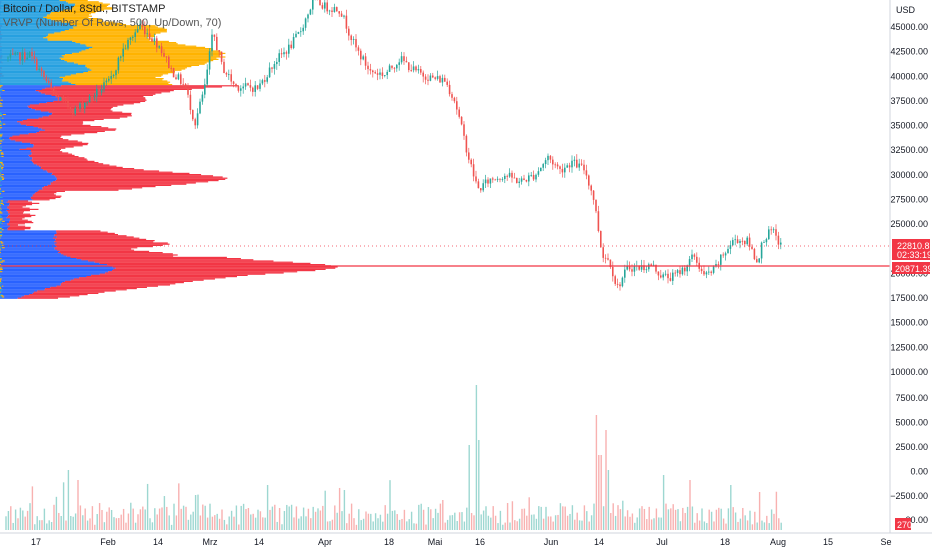 The height and width of the screenshot is (555, 932). What do you see at coordinates (778, 542) in the screenshot?
I see `time-tick-label: Aug` at bounding box center [778, 542].